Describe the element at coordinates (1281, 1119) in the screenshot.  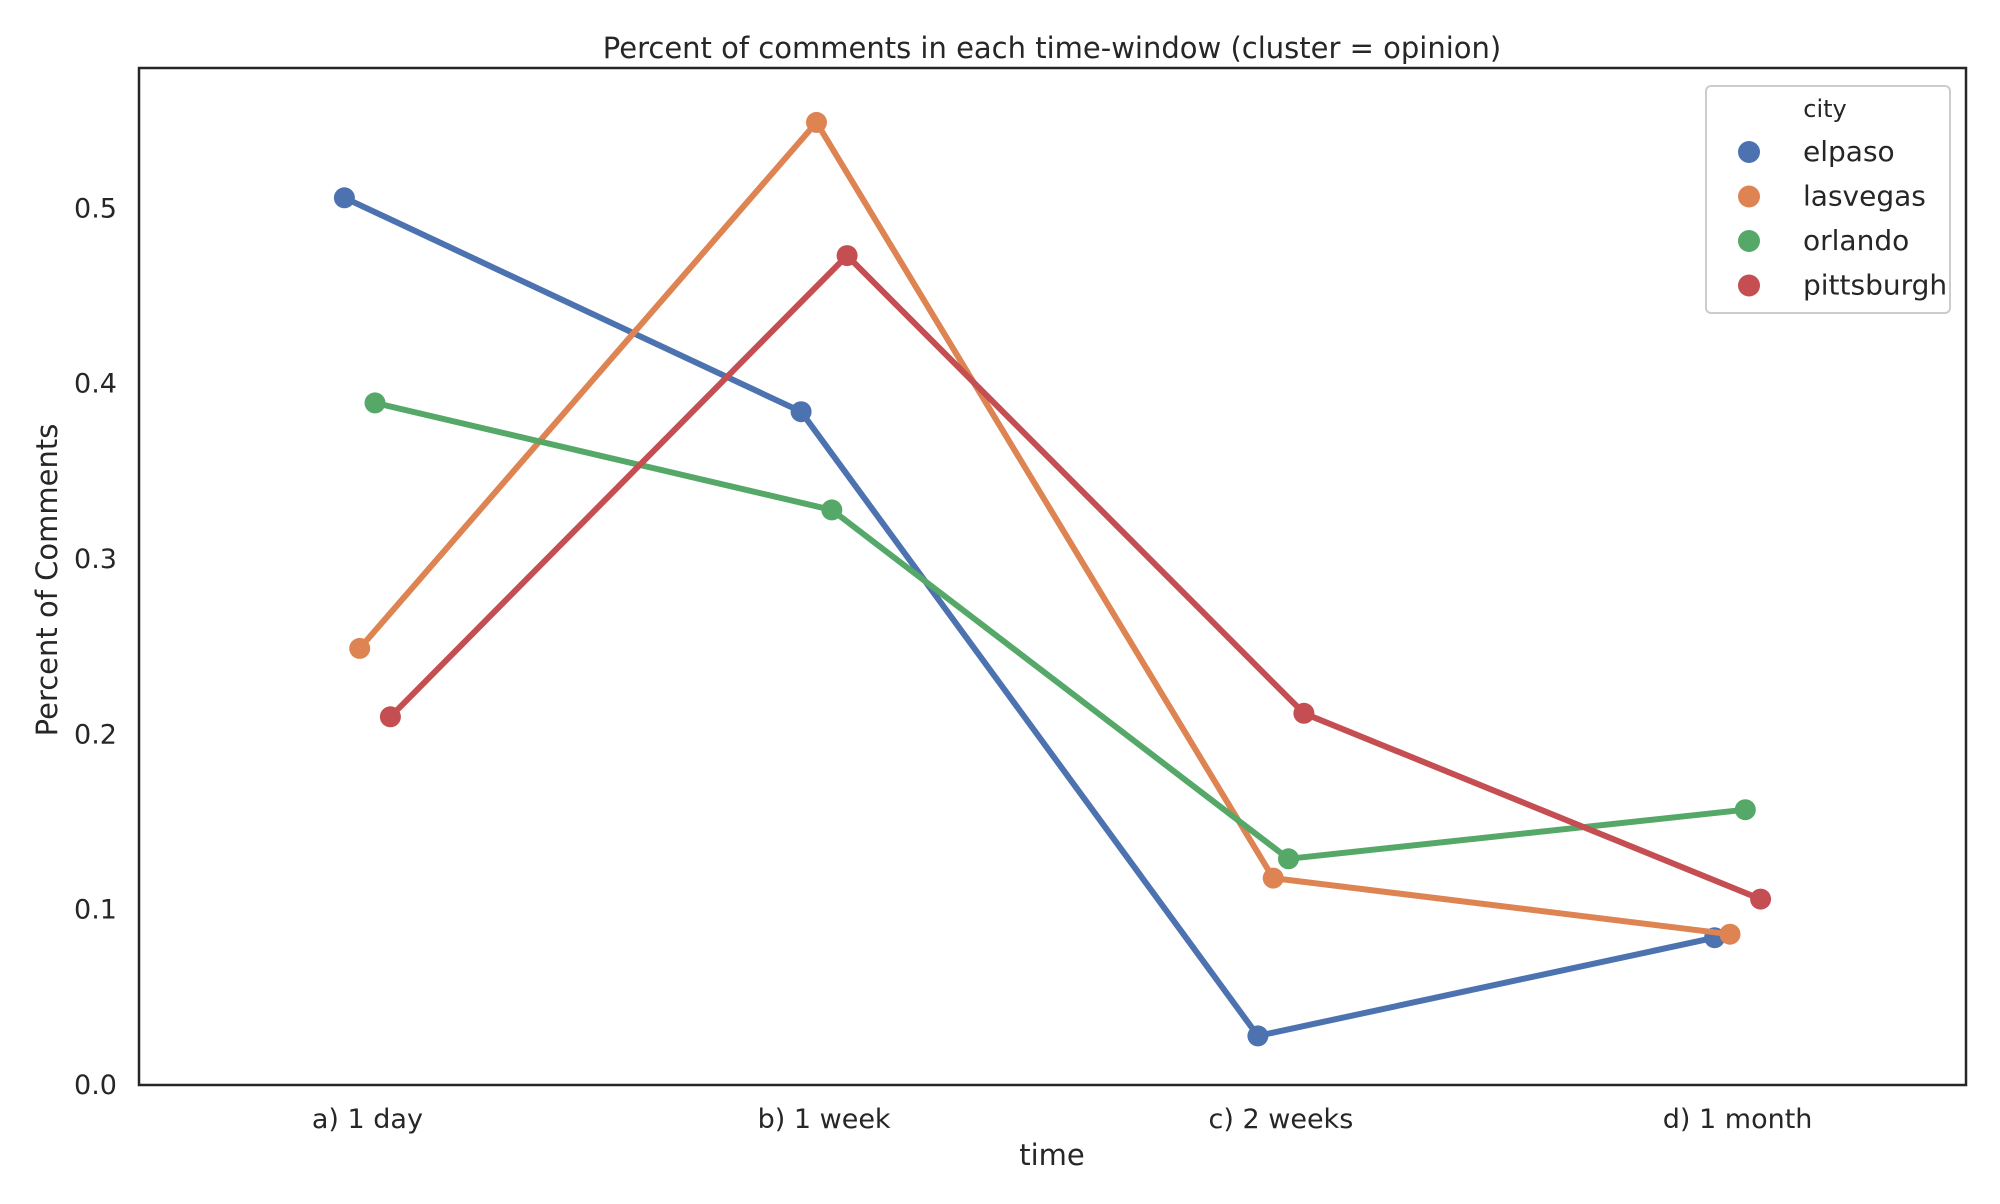
I see `x-tick-label-3: c) 2 weeks` at that location.